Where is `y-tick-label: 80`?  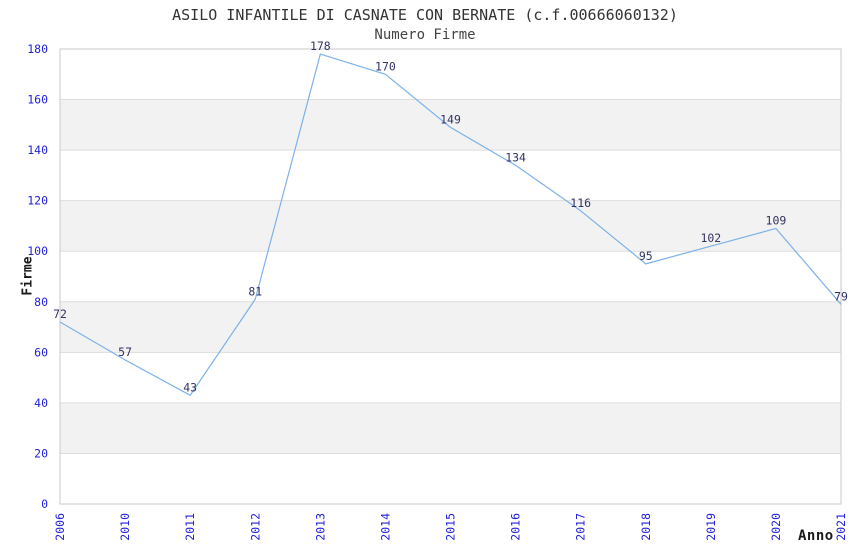 y-tick-label: 80 is located at coordinates (41, 302).